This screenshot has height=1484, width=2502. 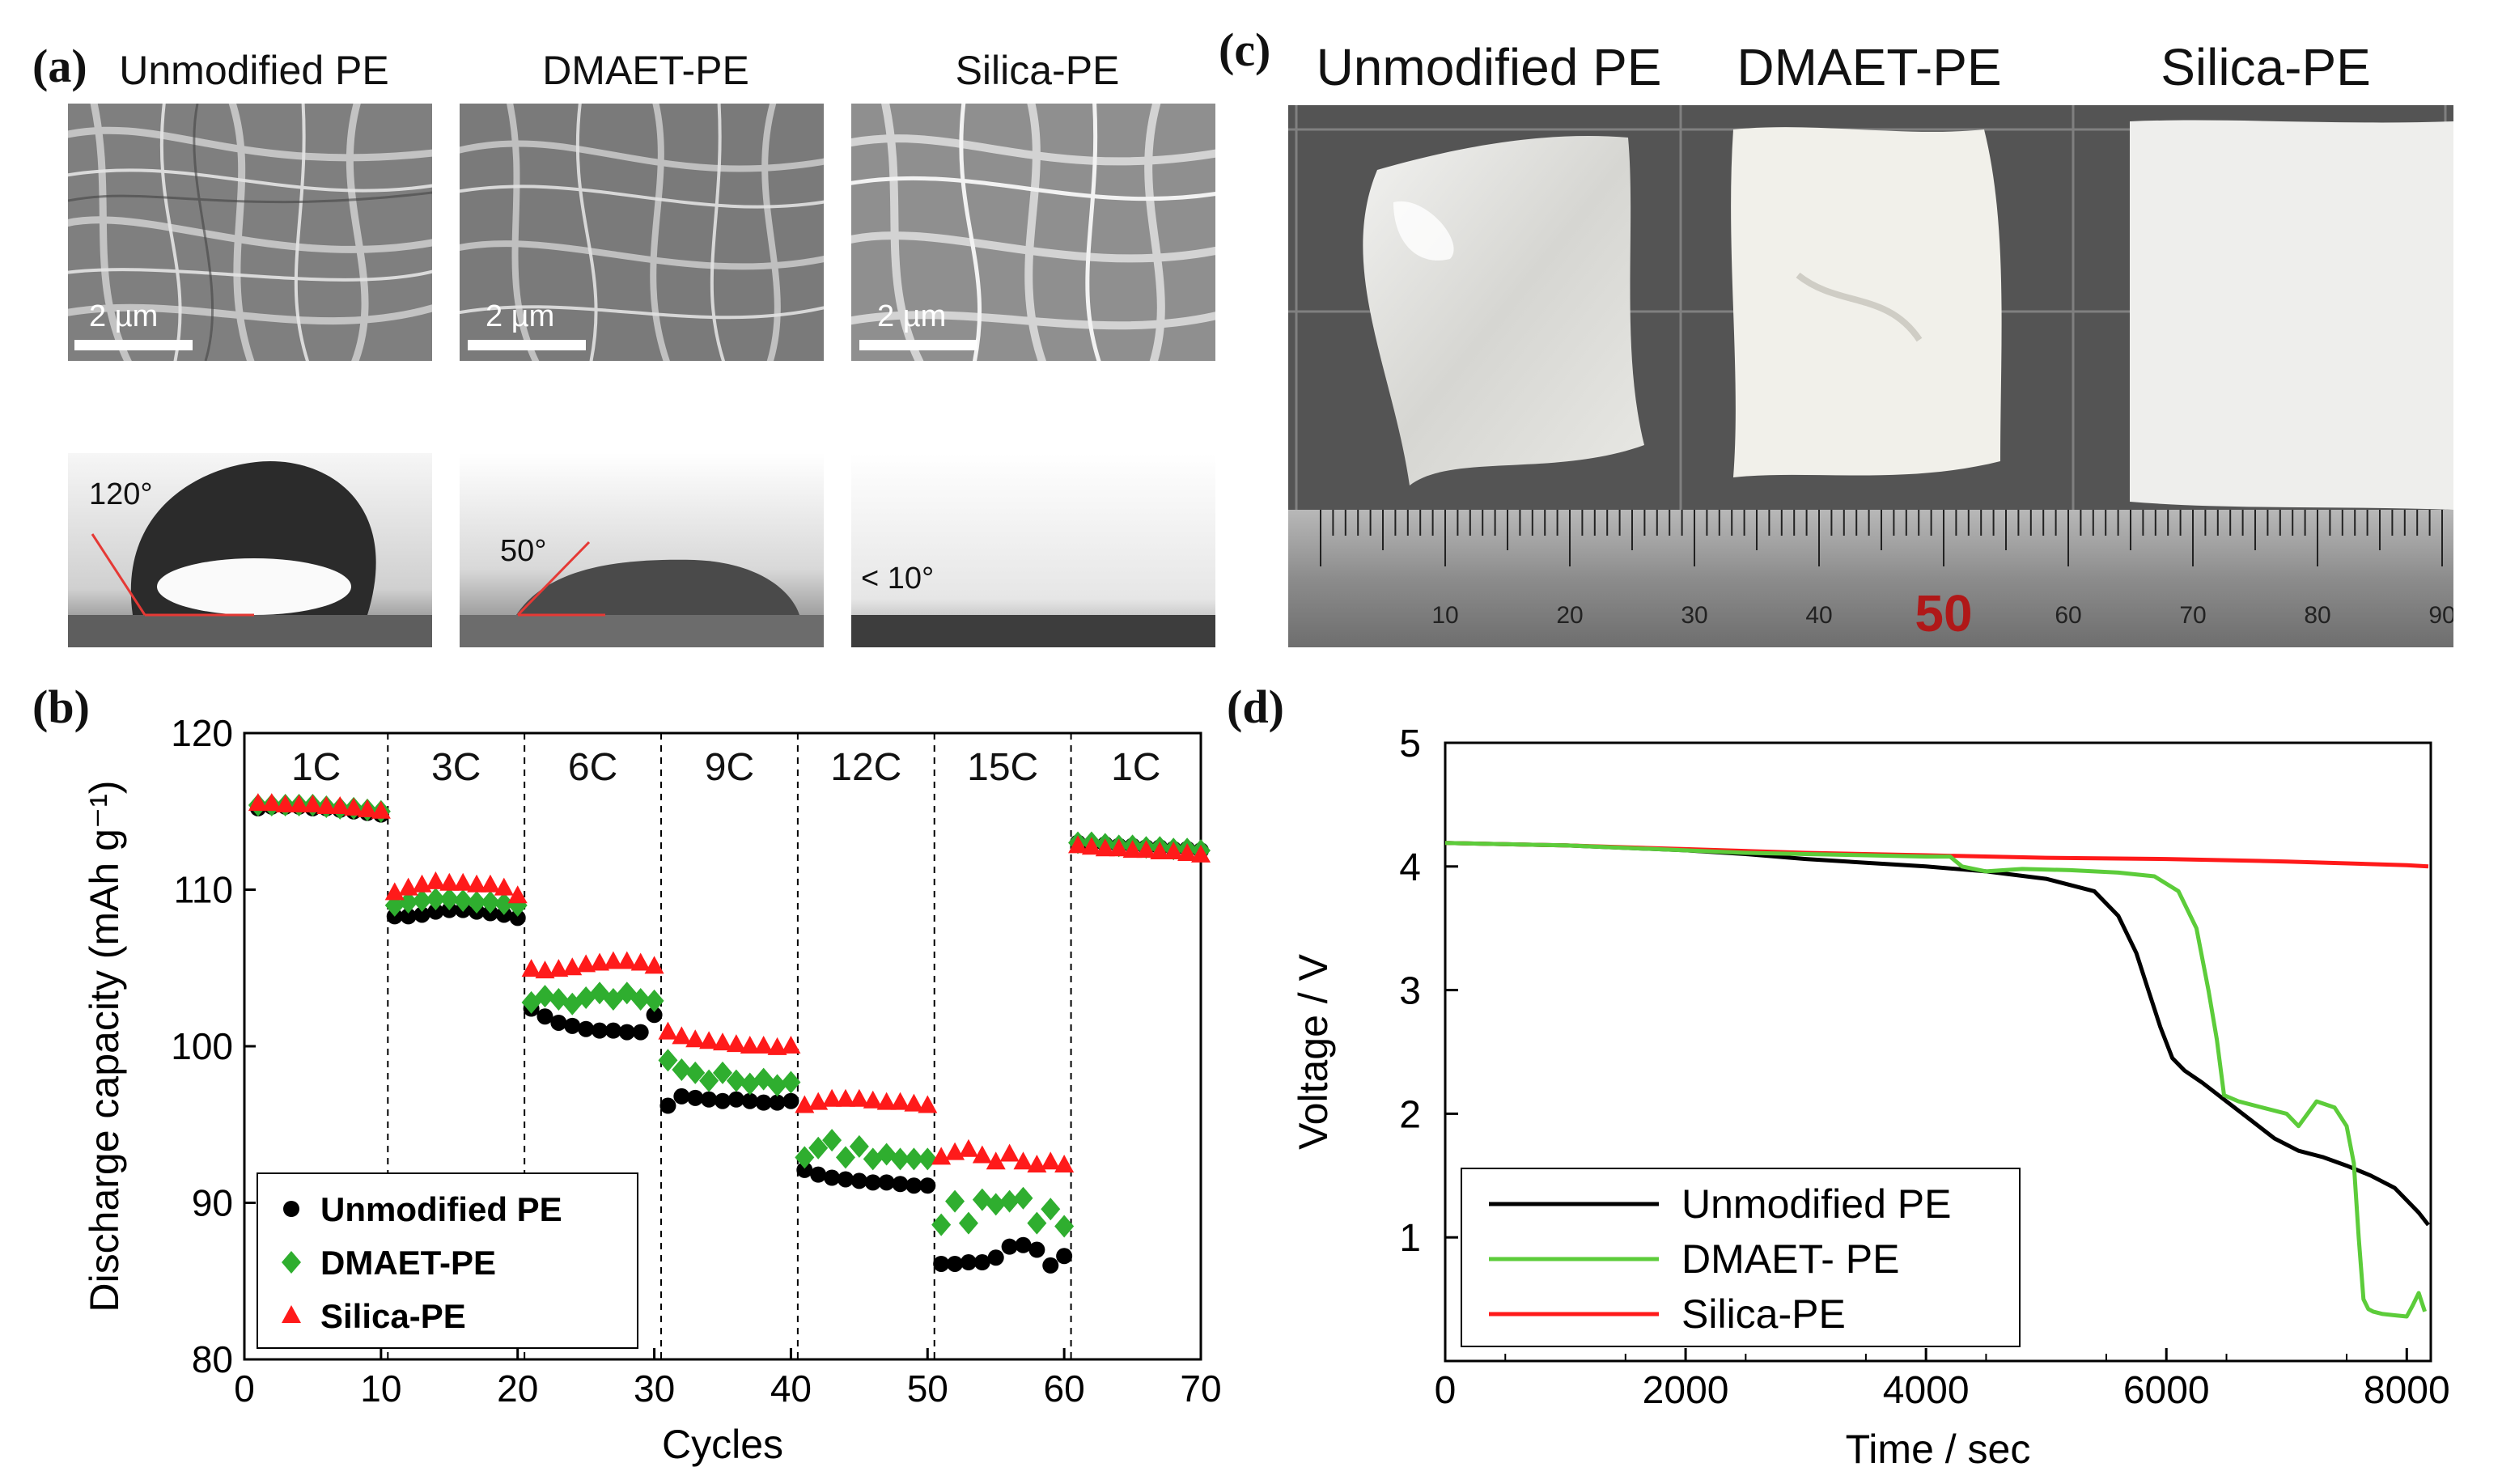 What do you see at coordinates (642, 550) in the screenshot?
I see `contact-angle-image-dmaet` at bounding box center [642, 550].